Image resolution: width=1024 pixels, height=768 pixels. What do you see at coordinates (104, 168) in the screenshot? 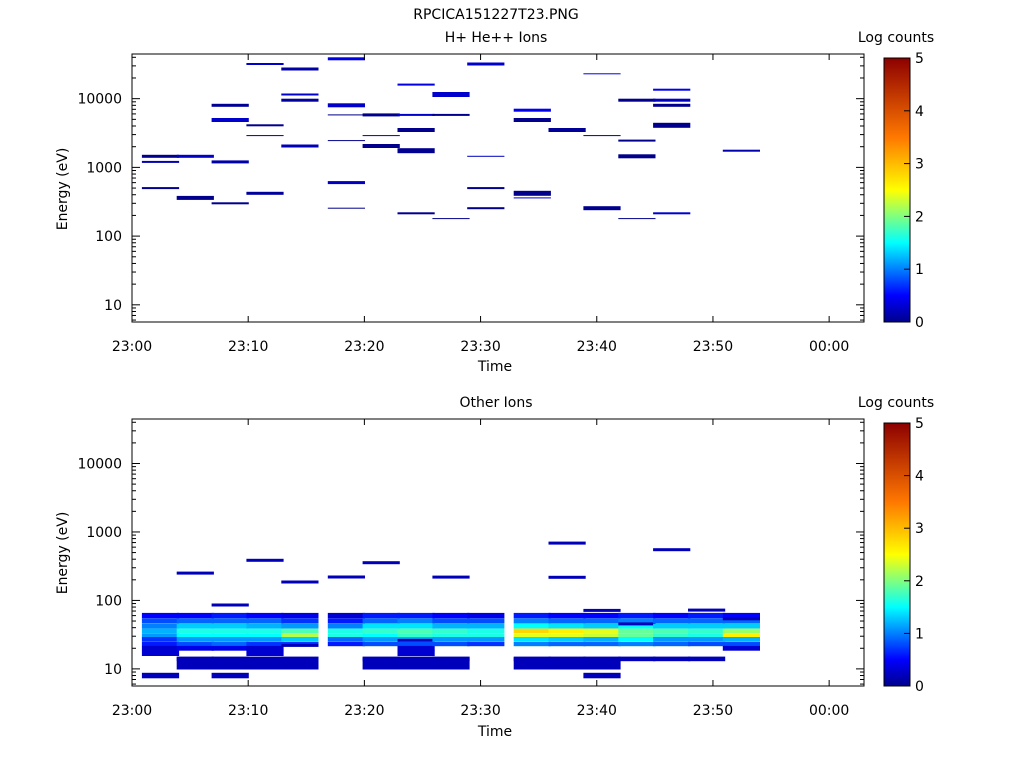
I see `y-tick-label: 1000` at bounding box center [104, 168].